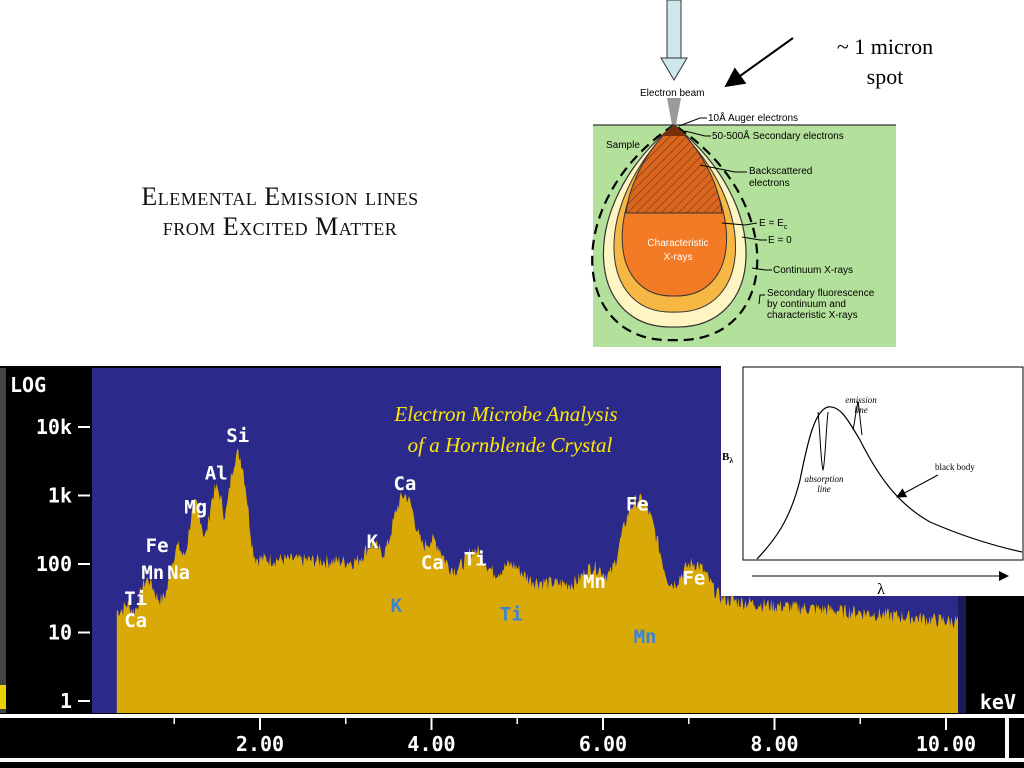 The image size is (1024, 768). I want to click on spectrum-title-line-1: Electron Microbe Analysis, so click(505, 414).